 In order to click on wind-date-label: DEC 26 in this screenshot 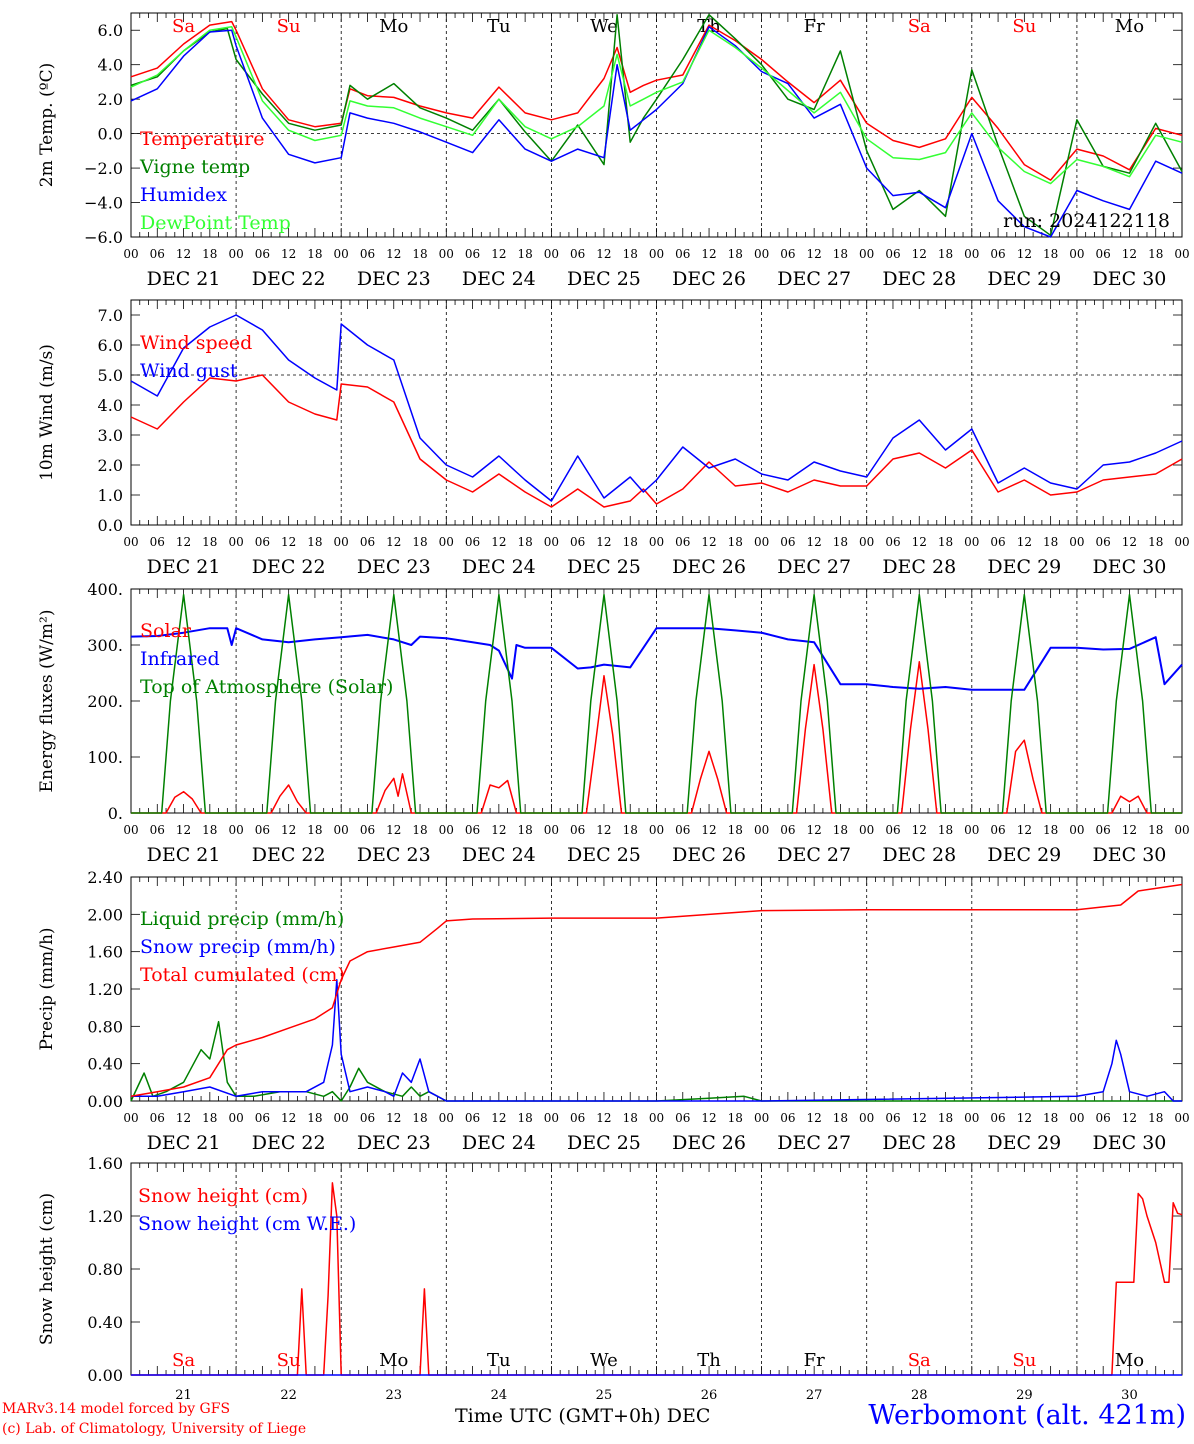, I will do `click(709, 567)`.